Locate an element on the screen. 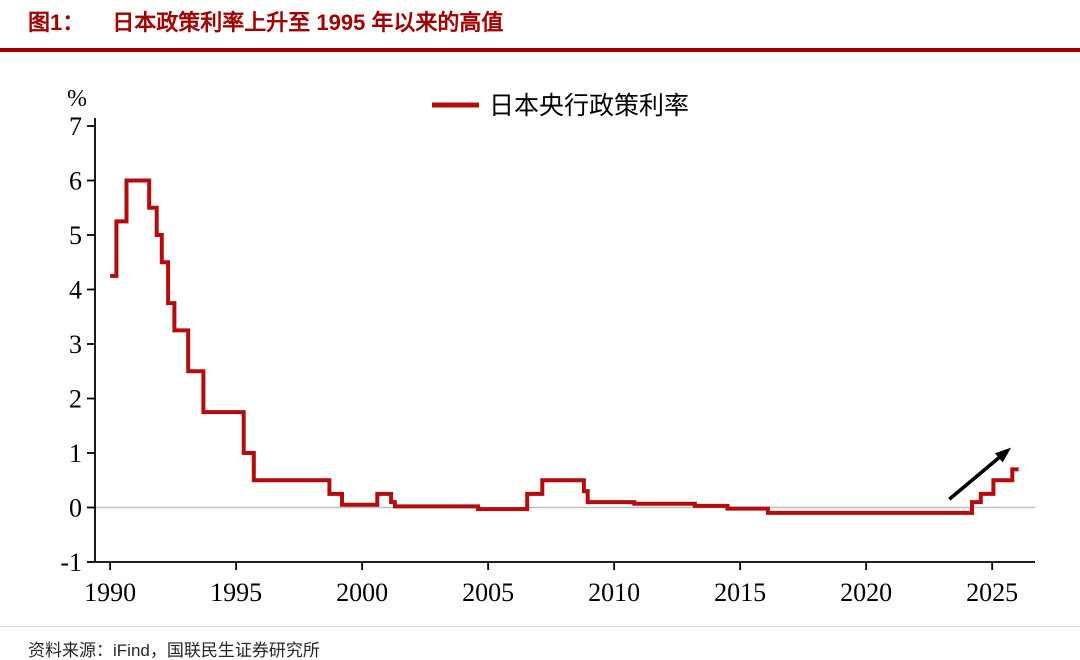  x-tick-label: 2010 is located at coordinates (614, 592).